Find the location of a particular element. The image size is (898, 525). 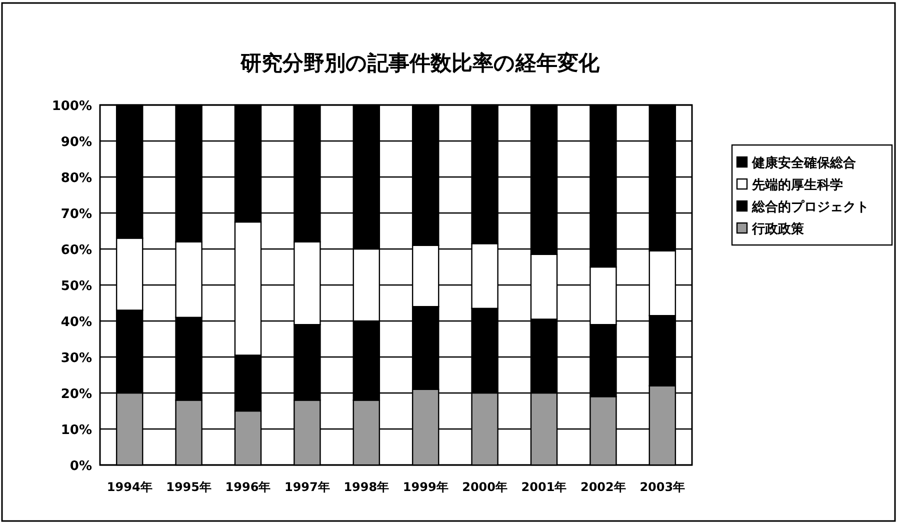

y-tick-label: 80% is located at coordinates (76, 178).